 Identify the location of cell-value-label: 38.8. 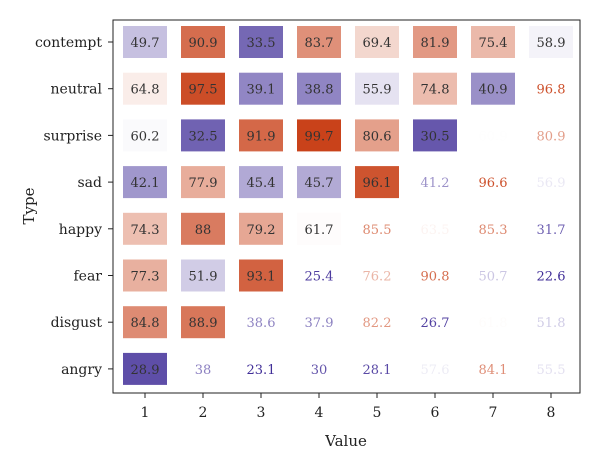
(319, 90).